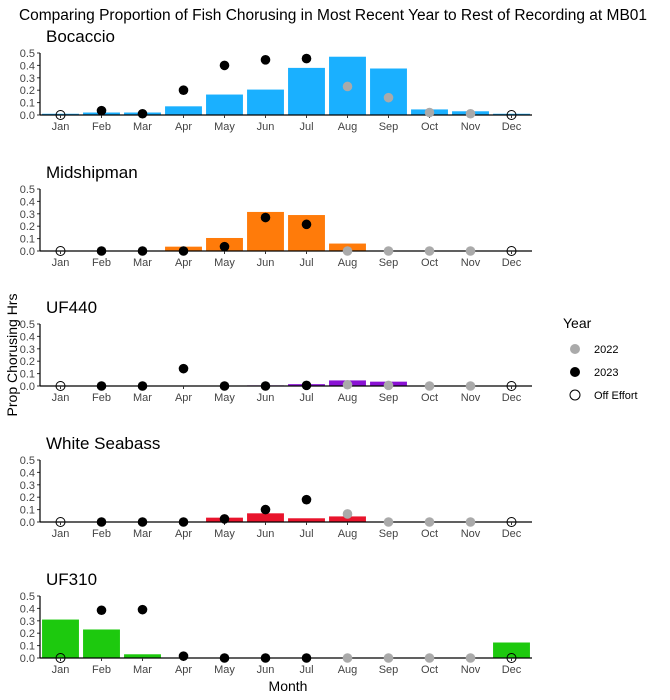 The height and width of the screenshot is (700, 670). What do you see at coordinates (101, 643) in the screenshot?
I see `bar-feb` at bounding box center [101, 643].